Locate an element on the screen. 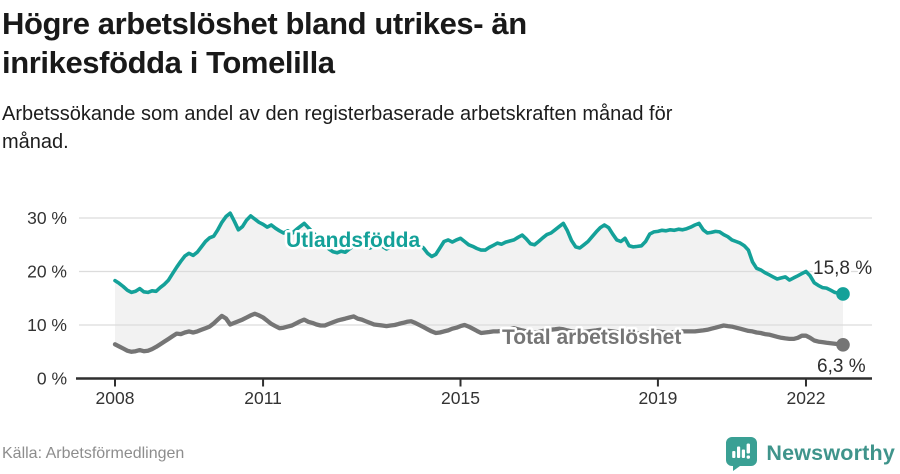  title-line-2: inrikesfödda i Tomelilla is located at coordinates (168, 62).